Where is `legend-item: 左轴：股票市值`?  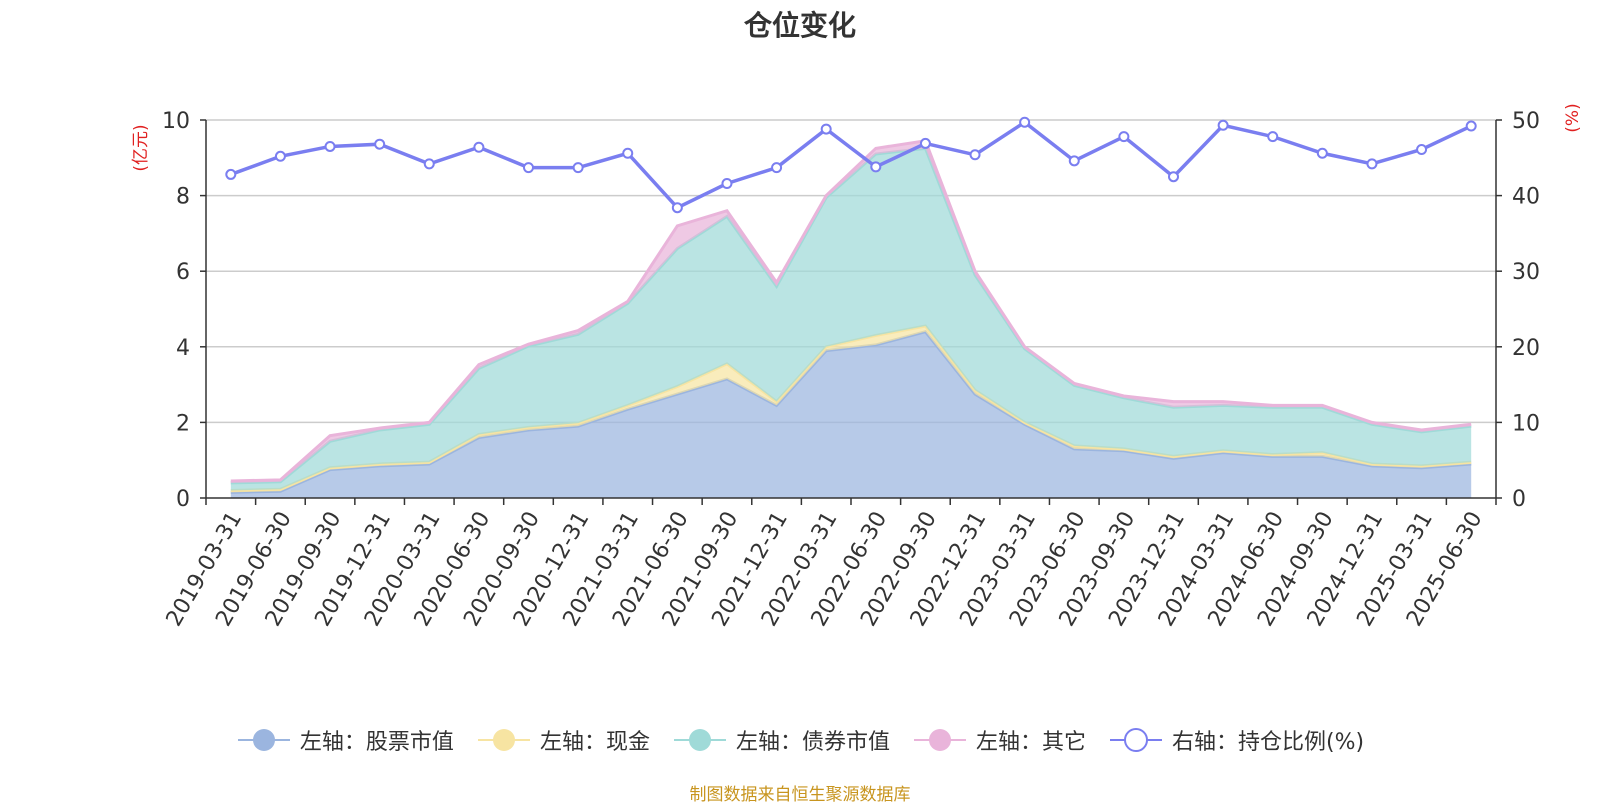 legend-item: 左轴：股票市值 is located at coordinates (345, 740).